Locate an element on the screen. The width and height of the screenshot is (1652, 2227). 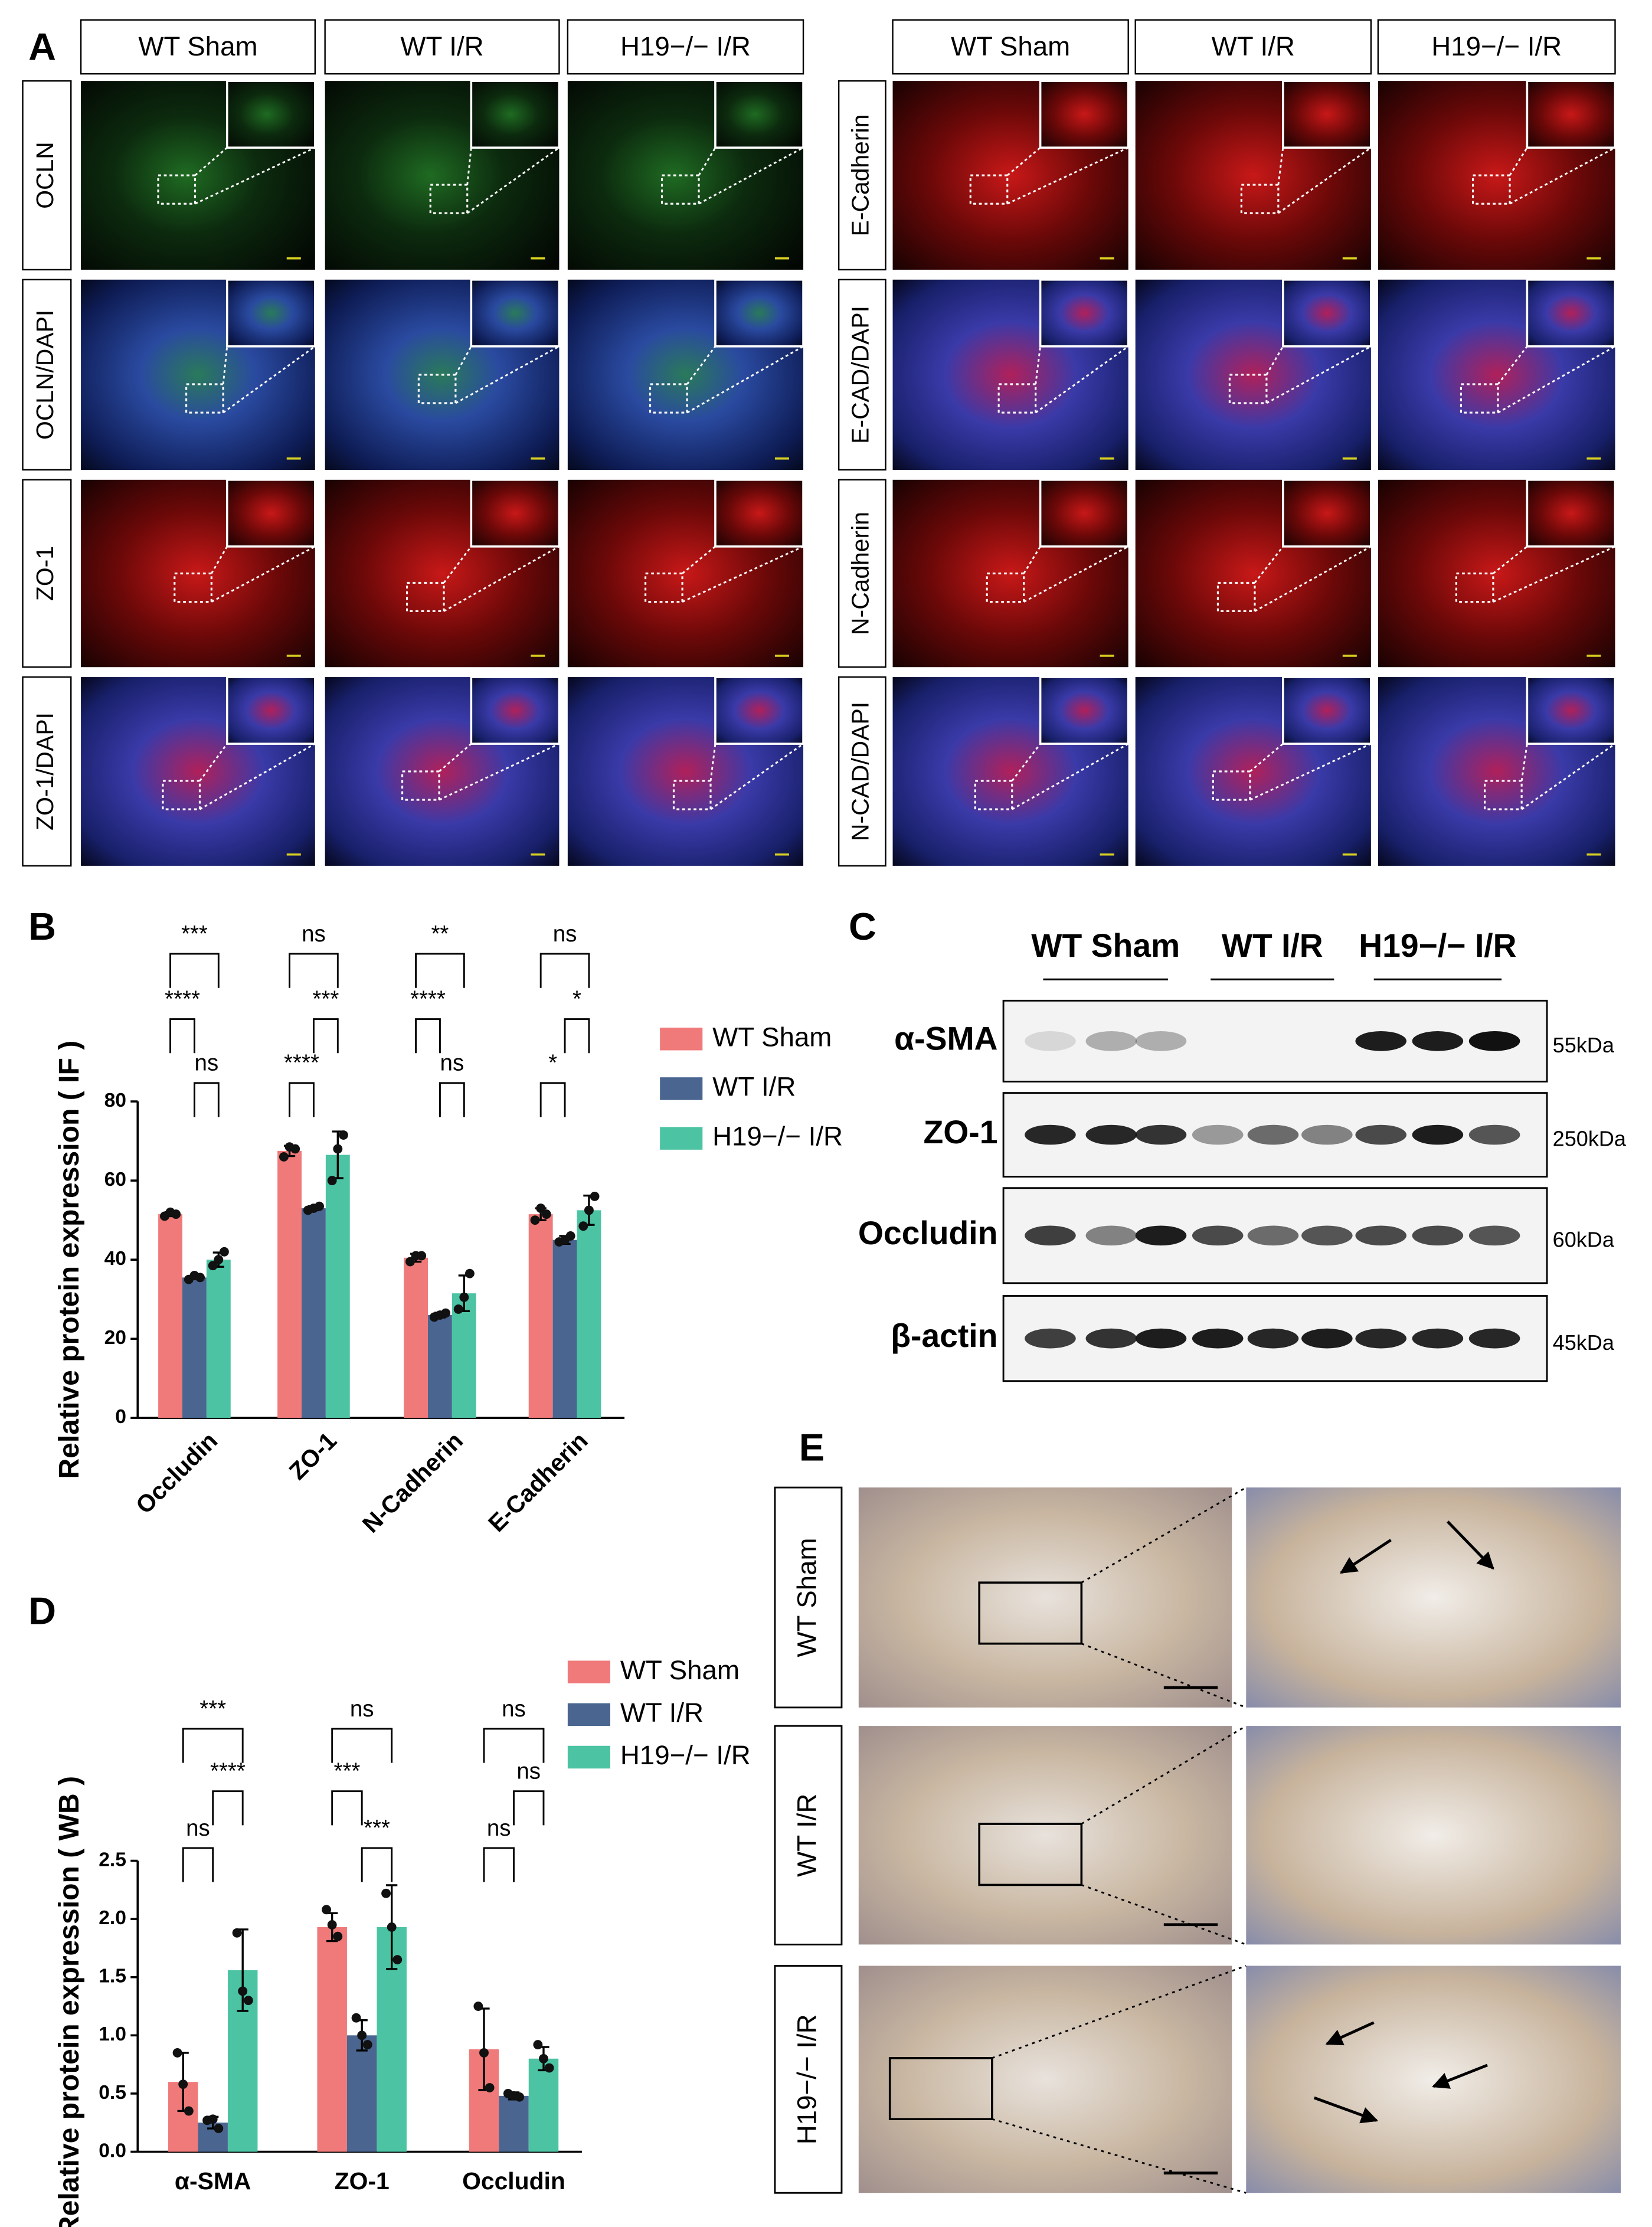
row-label: E-Cadherin is located at coordinates (861, 176).